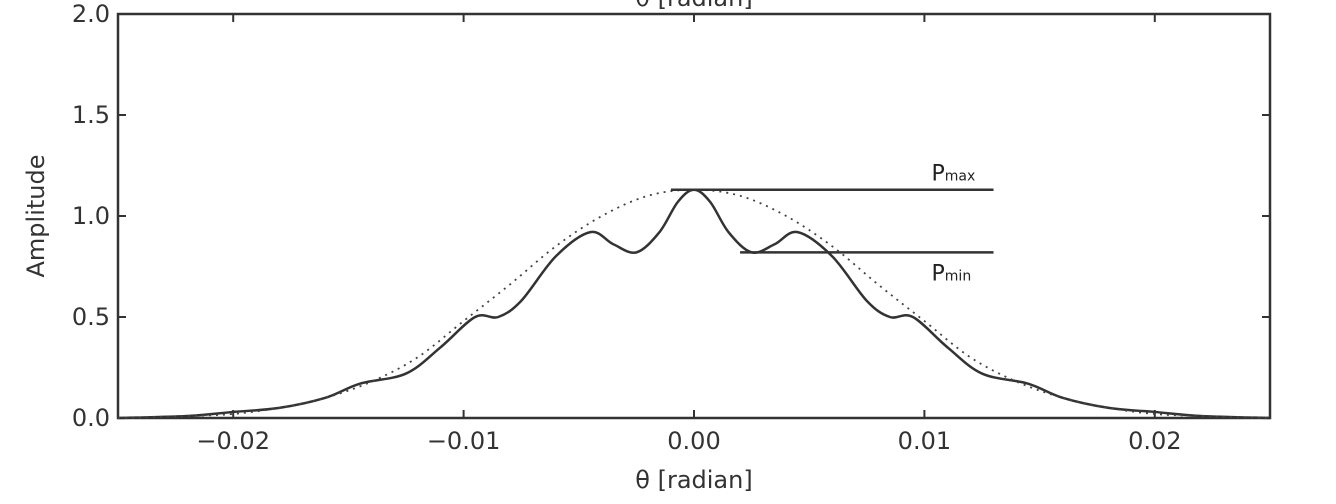 The image size is (1336, 504). Describe the element at coordinates (693, 6) in the screenshot. I see `top-axis-label: θ [radian]` at that location.